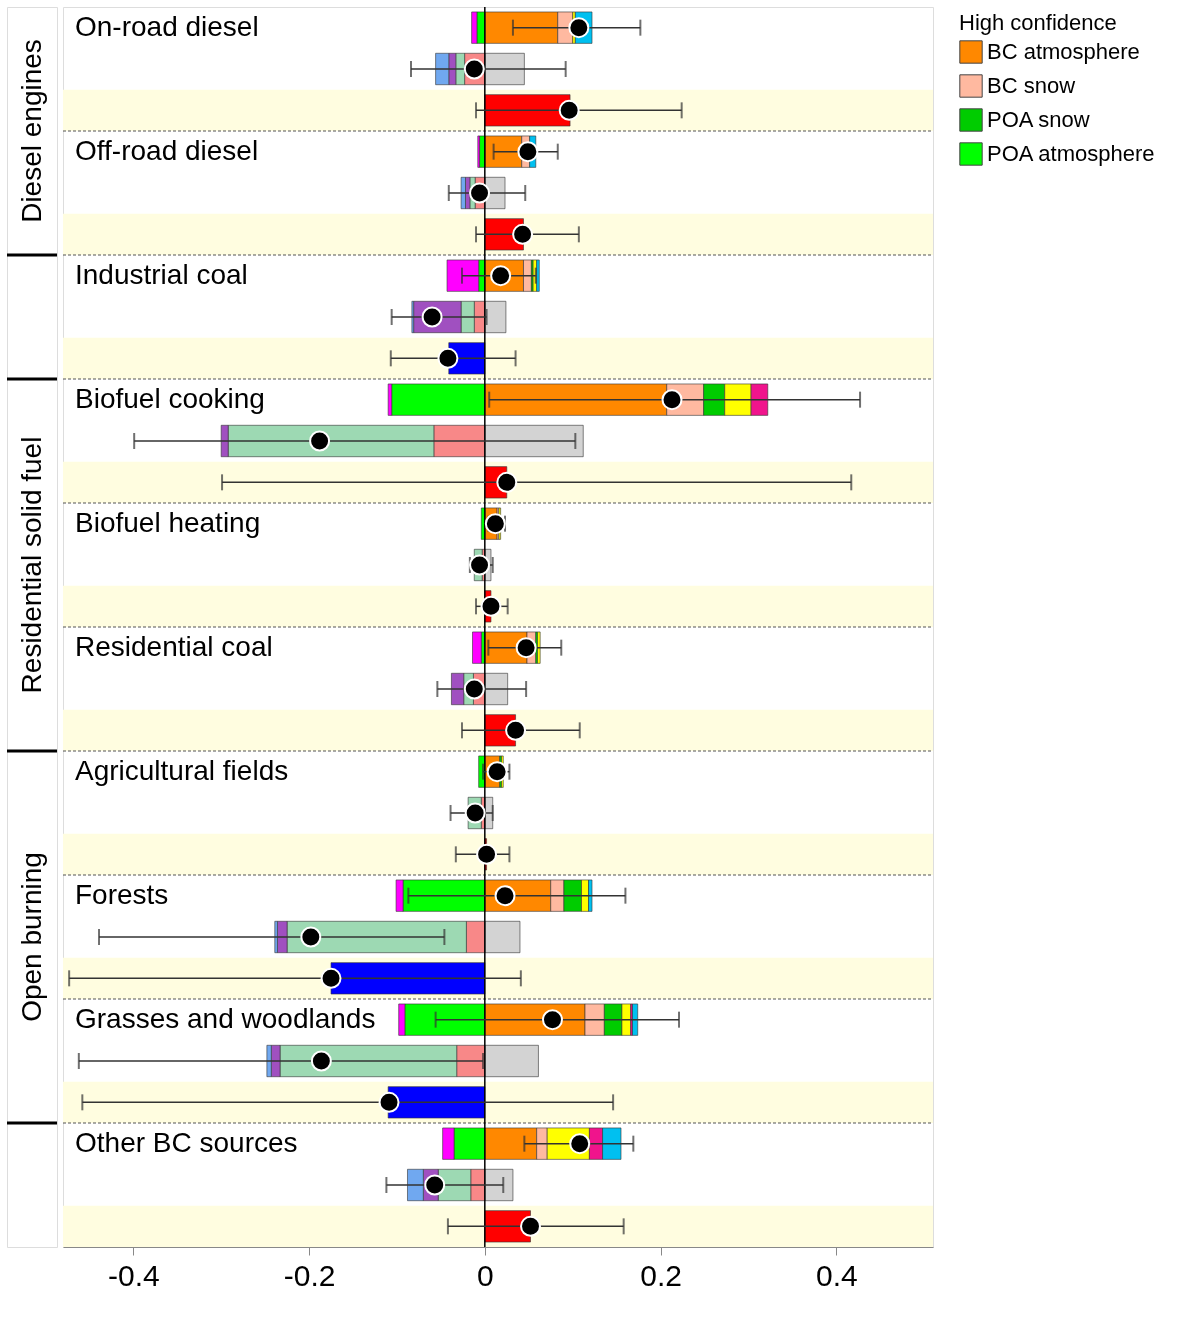  I want to click on y-tick-label: Biofuel heating, so click(168, 522).